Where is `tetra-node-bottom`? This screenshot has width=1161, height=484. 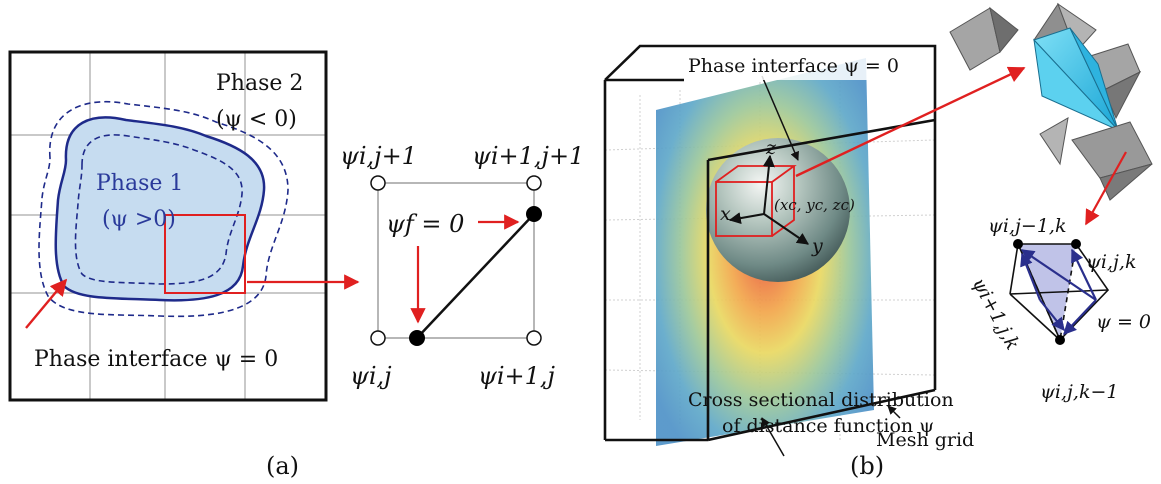
tetra-node-bottom is located at coordinates (1060, 340).